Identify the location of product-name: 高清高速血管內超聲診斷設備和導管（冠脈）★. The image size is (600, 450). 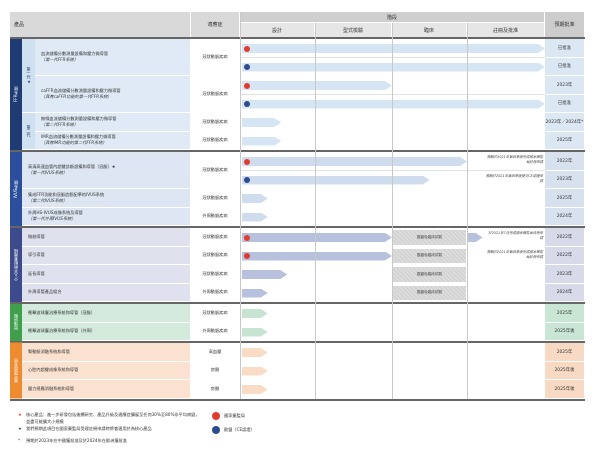
(72, 166).